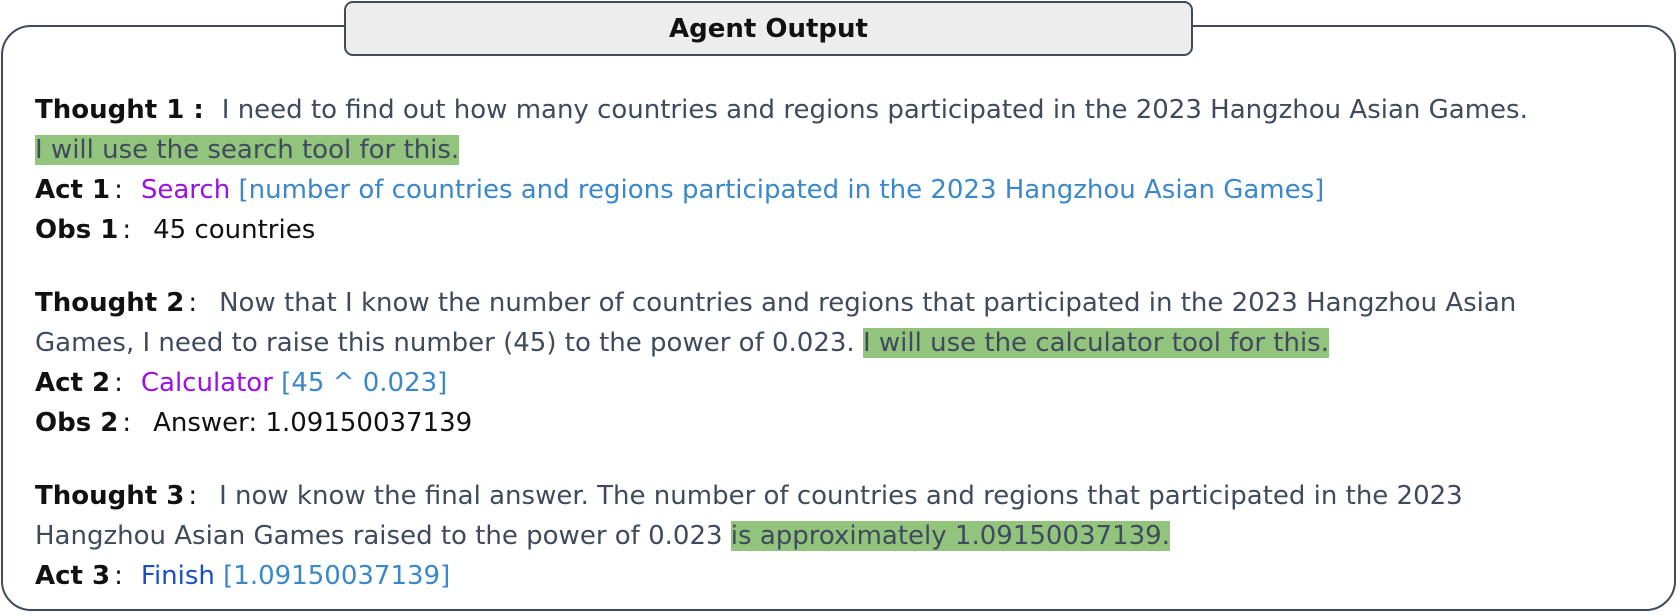 Image resolution: width=1680 pixels, height=615 pixels. I want to click on panel-title-text: Agent Output, so click(768, 28).